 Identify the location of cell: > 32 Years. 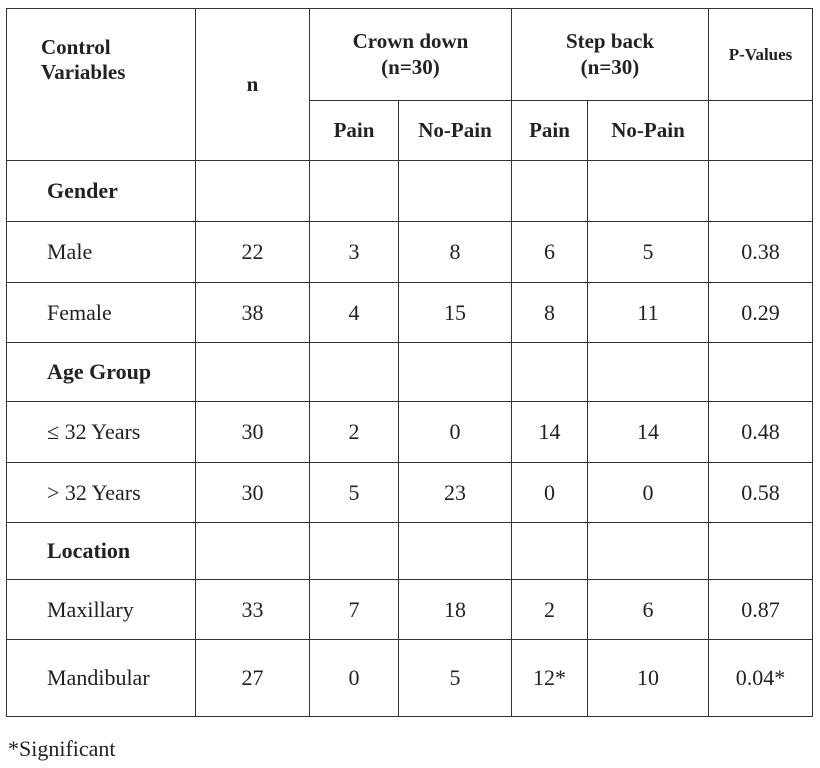
(101, 492).